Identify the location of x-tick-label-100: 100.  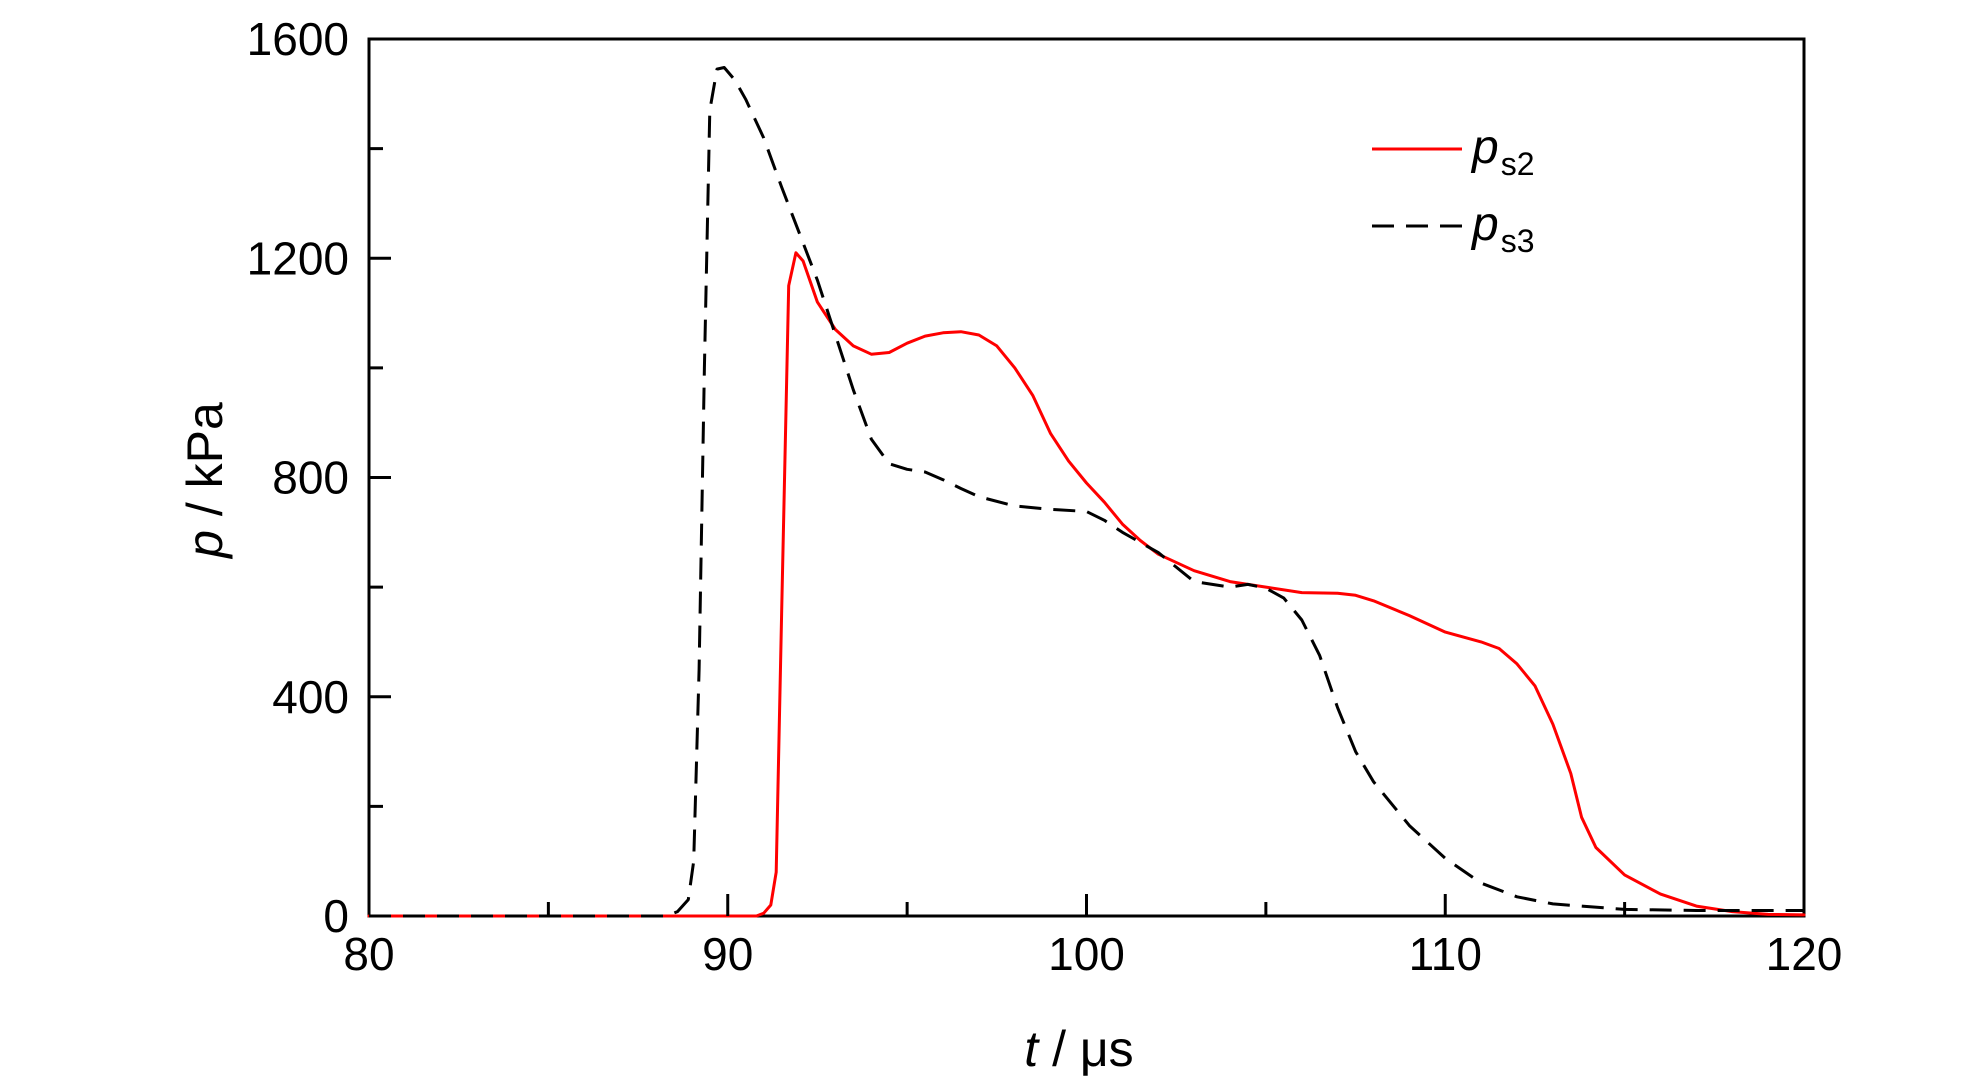
(1086, 954).